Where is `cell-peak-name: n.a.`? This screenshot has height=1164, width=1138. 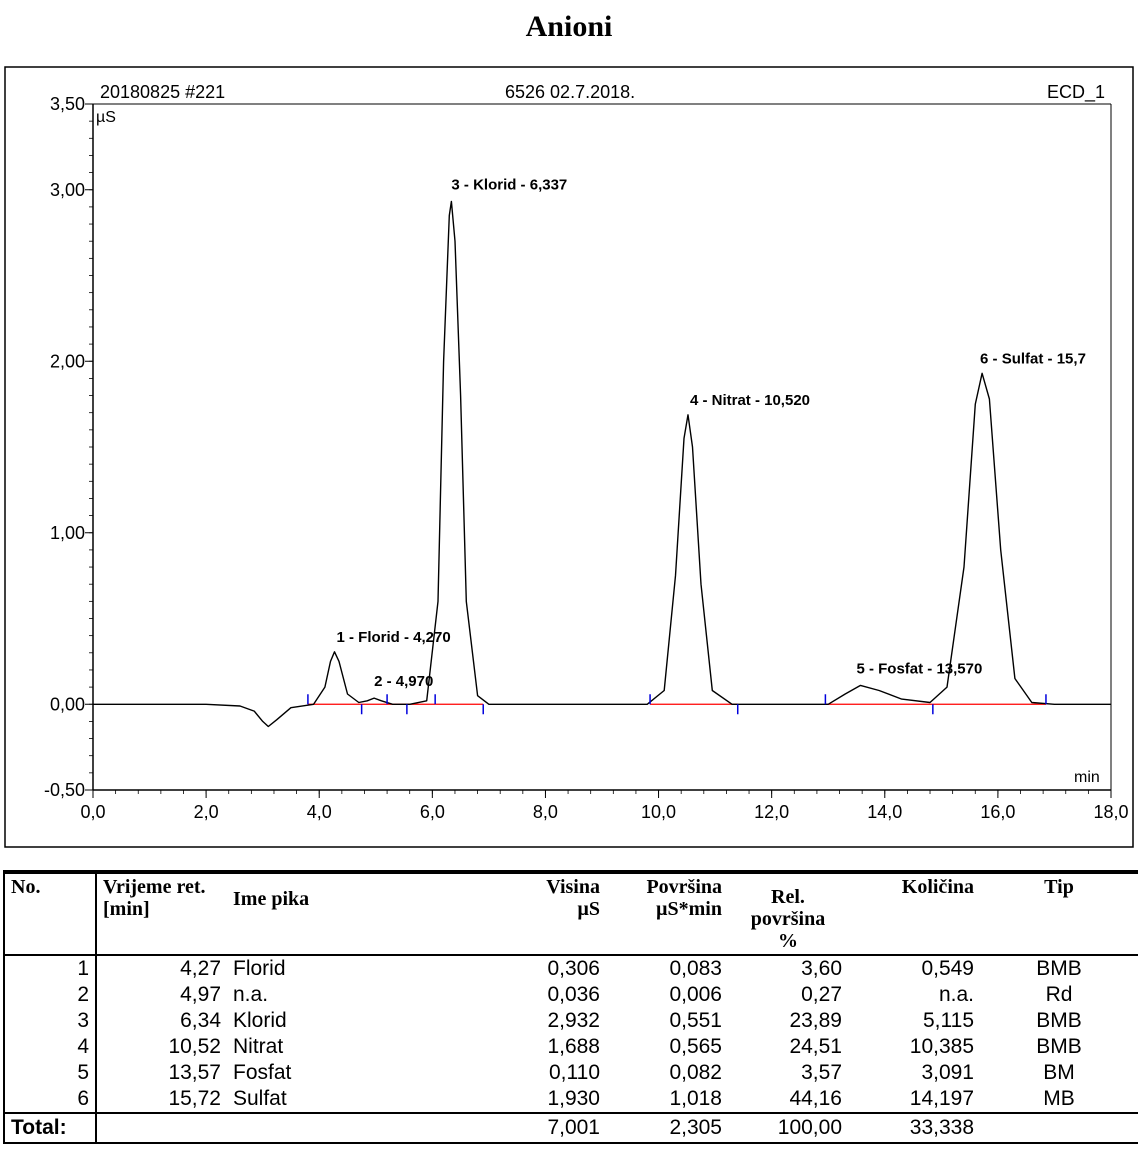 cell-peak-name: n.a. is located at coordinates (251, 994).